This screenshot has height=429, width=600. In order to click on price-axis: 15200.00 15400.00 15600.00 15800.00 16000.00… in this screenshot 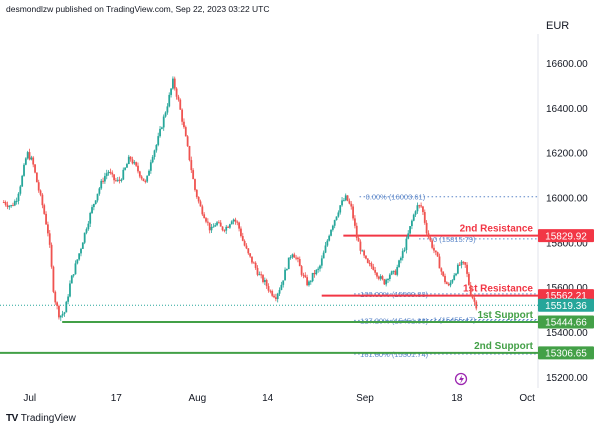, I will do `click(567, 221)`.